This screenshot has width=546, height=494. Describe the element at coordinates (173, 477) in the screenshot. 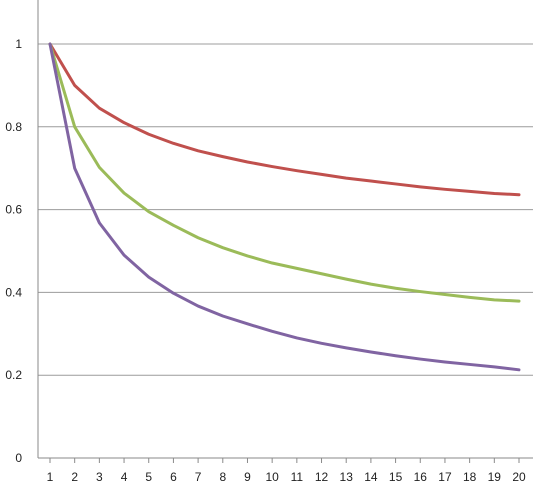

I see `x-tick-label: 6` at that location.